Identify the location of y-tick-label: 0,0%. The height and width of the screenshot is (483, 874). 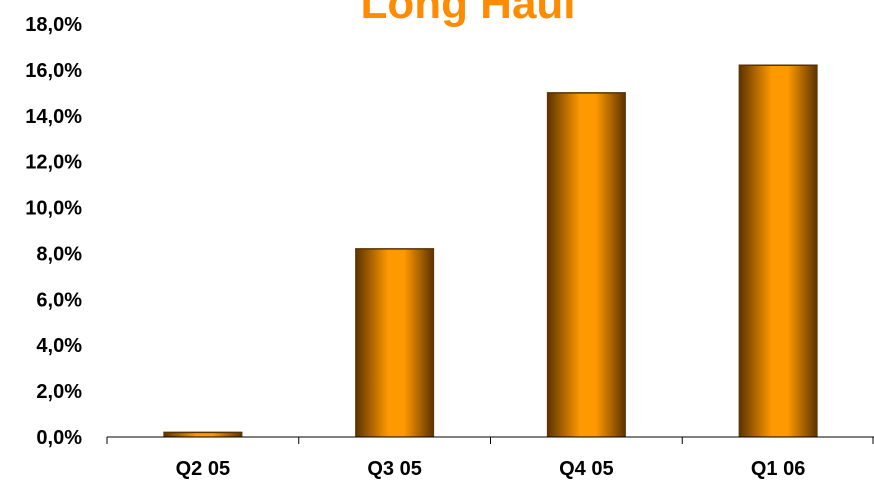
(59, 438).